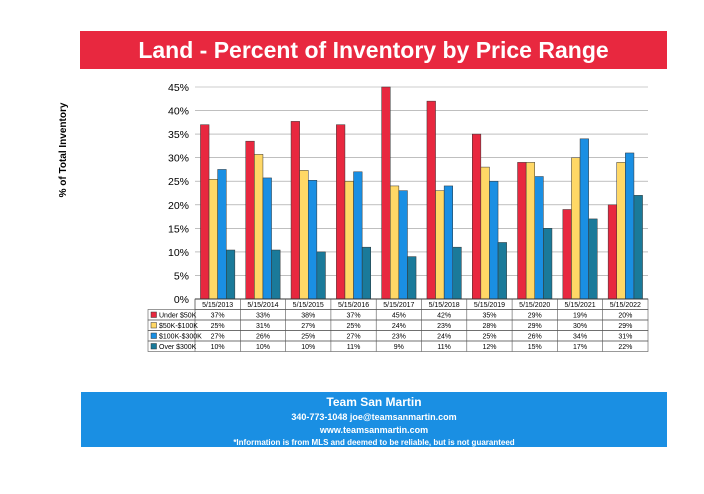 The width and height of the screenshot is (704, 494). What do you see at coordinates (178, 159) in the screenshot?
I see `y-tick-label: 30%` at bounding box center [178, 159].